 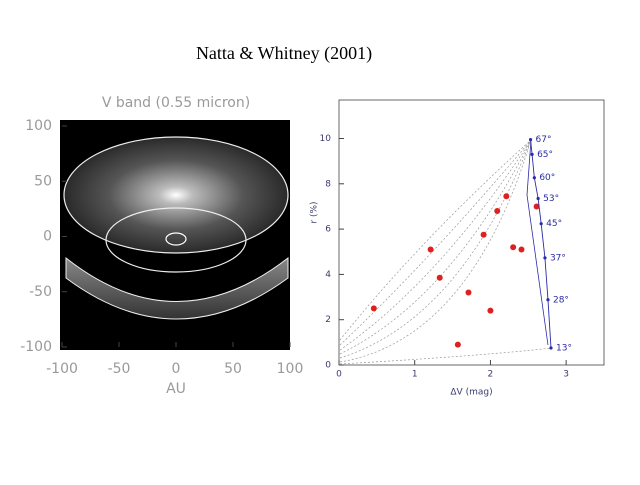 I want to click on y-tick-label: -50, so click(x=40, y=292).